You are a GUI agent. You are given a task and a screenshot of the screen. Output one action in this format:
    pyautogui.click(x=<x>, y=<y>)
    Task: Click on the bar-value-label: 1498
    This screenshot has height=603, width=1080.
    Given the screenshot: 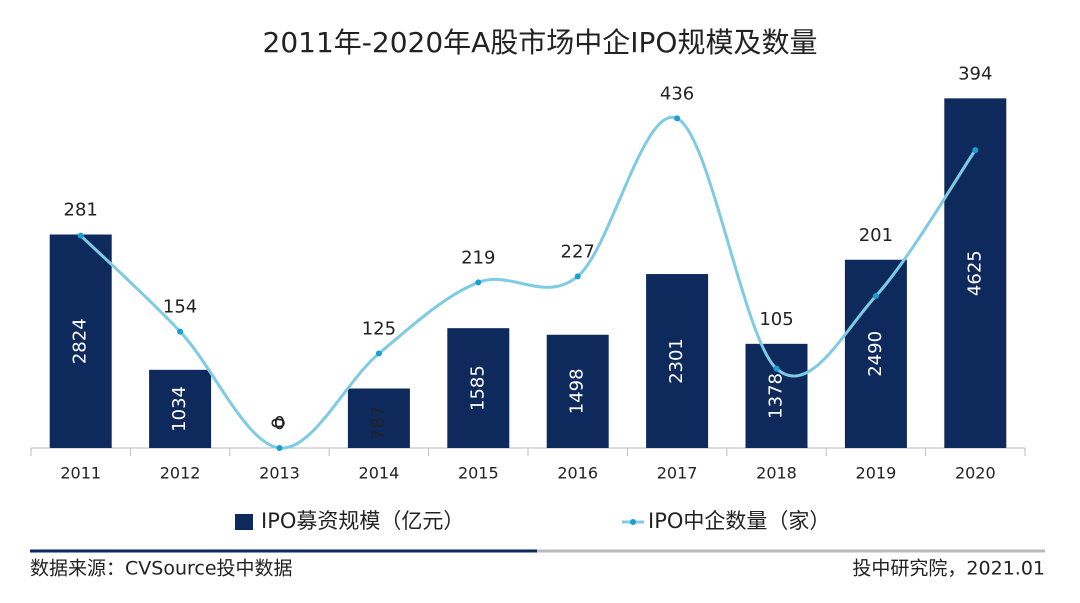 What is the action you would take?
    pyautogui.click(x=577, y=391)
    